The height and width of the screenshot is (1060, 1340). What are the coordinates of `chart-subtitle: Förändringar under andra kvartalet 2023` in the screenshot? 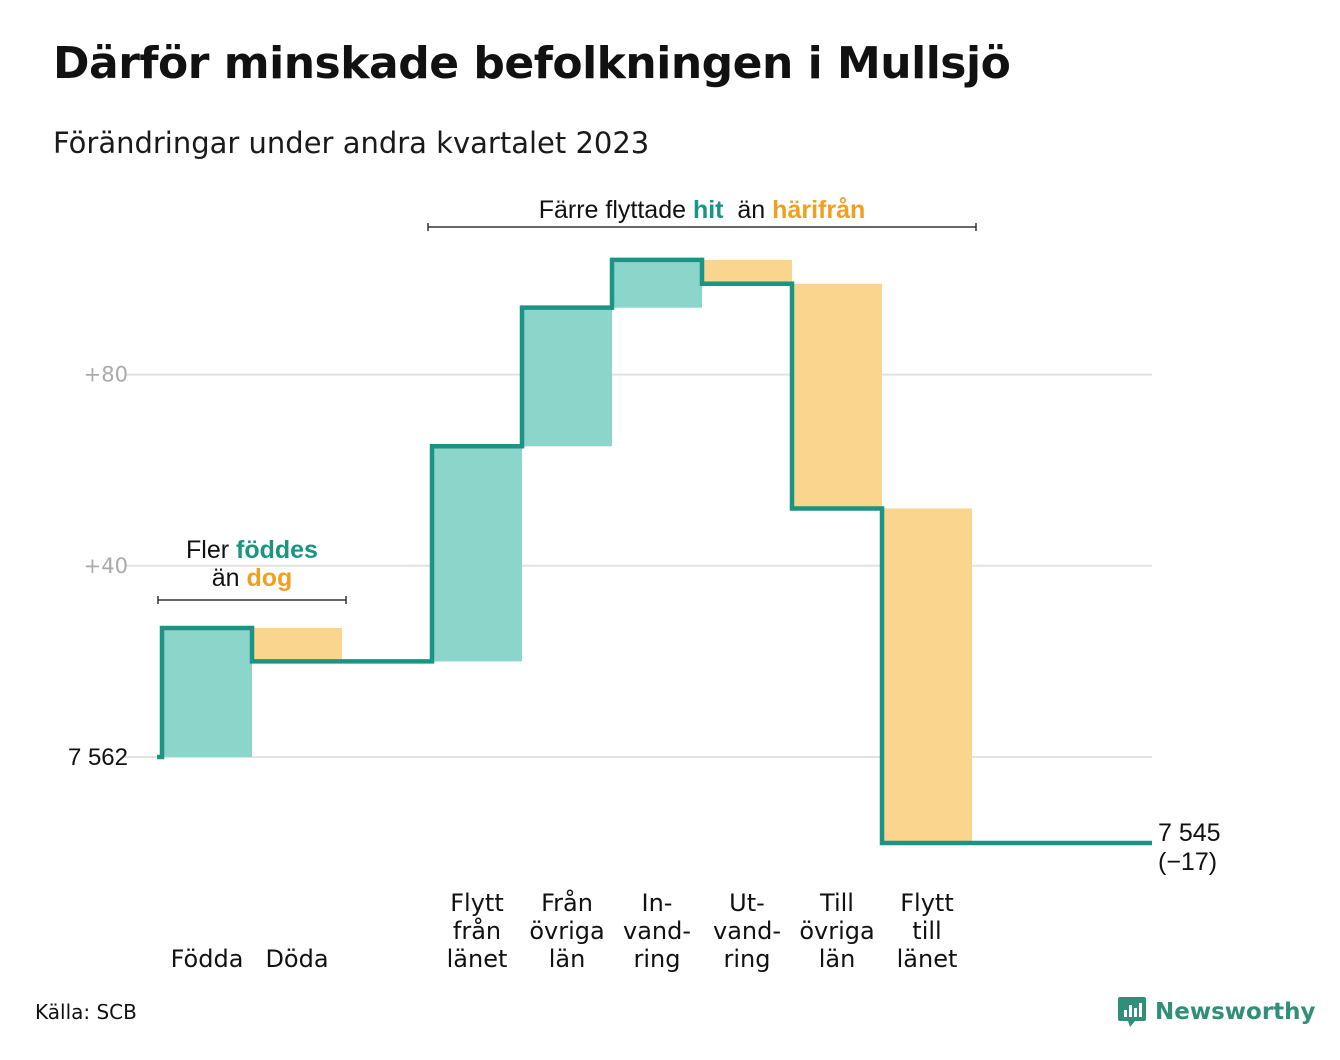 It's located at (351, 143).